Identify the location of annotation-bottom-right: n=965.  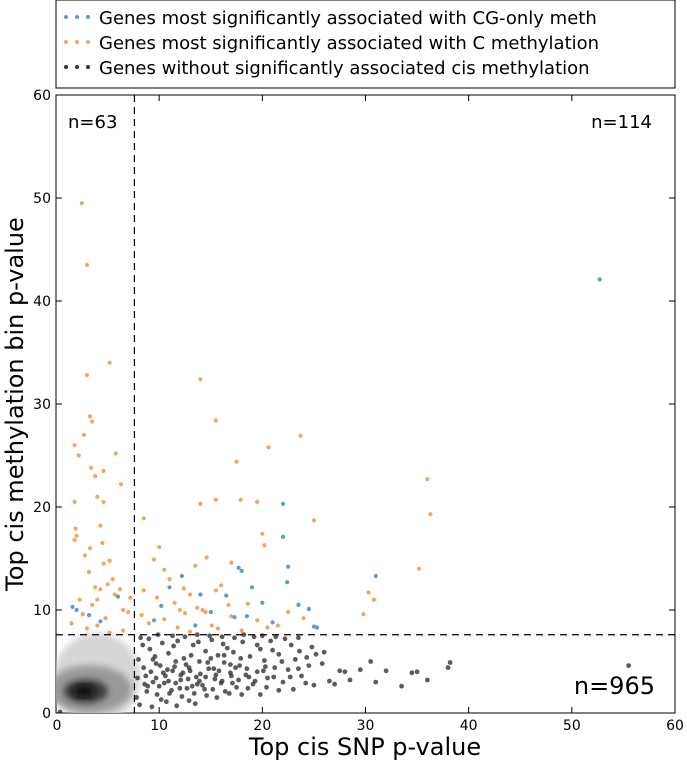
(614, 686).